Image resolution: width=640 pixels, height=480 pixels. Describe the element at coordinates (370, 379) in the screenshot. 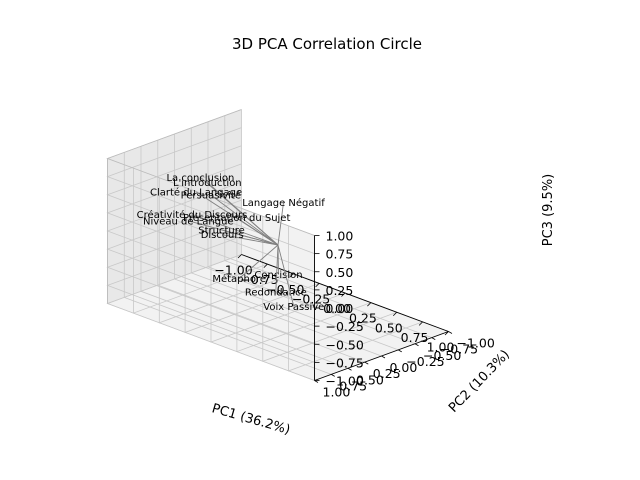

I see `y-tick-label: 0.50` at that location.